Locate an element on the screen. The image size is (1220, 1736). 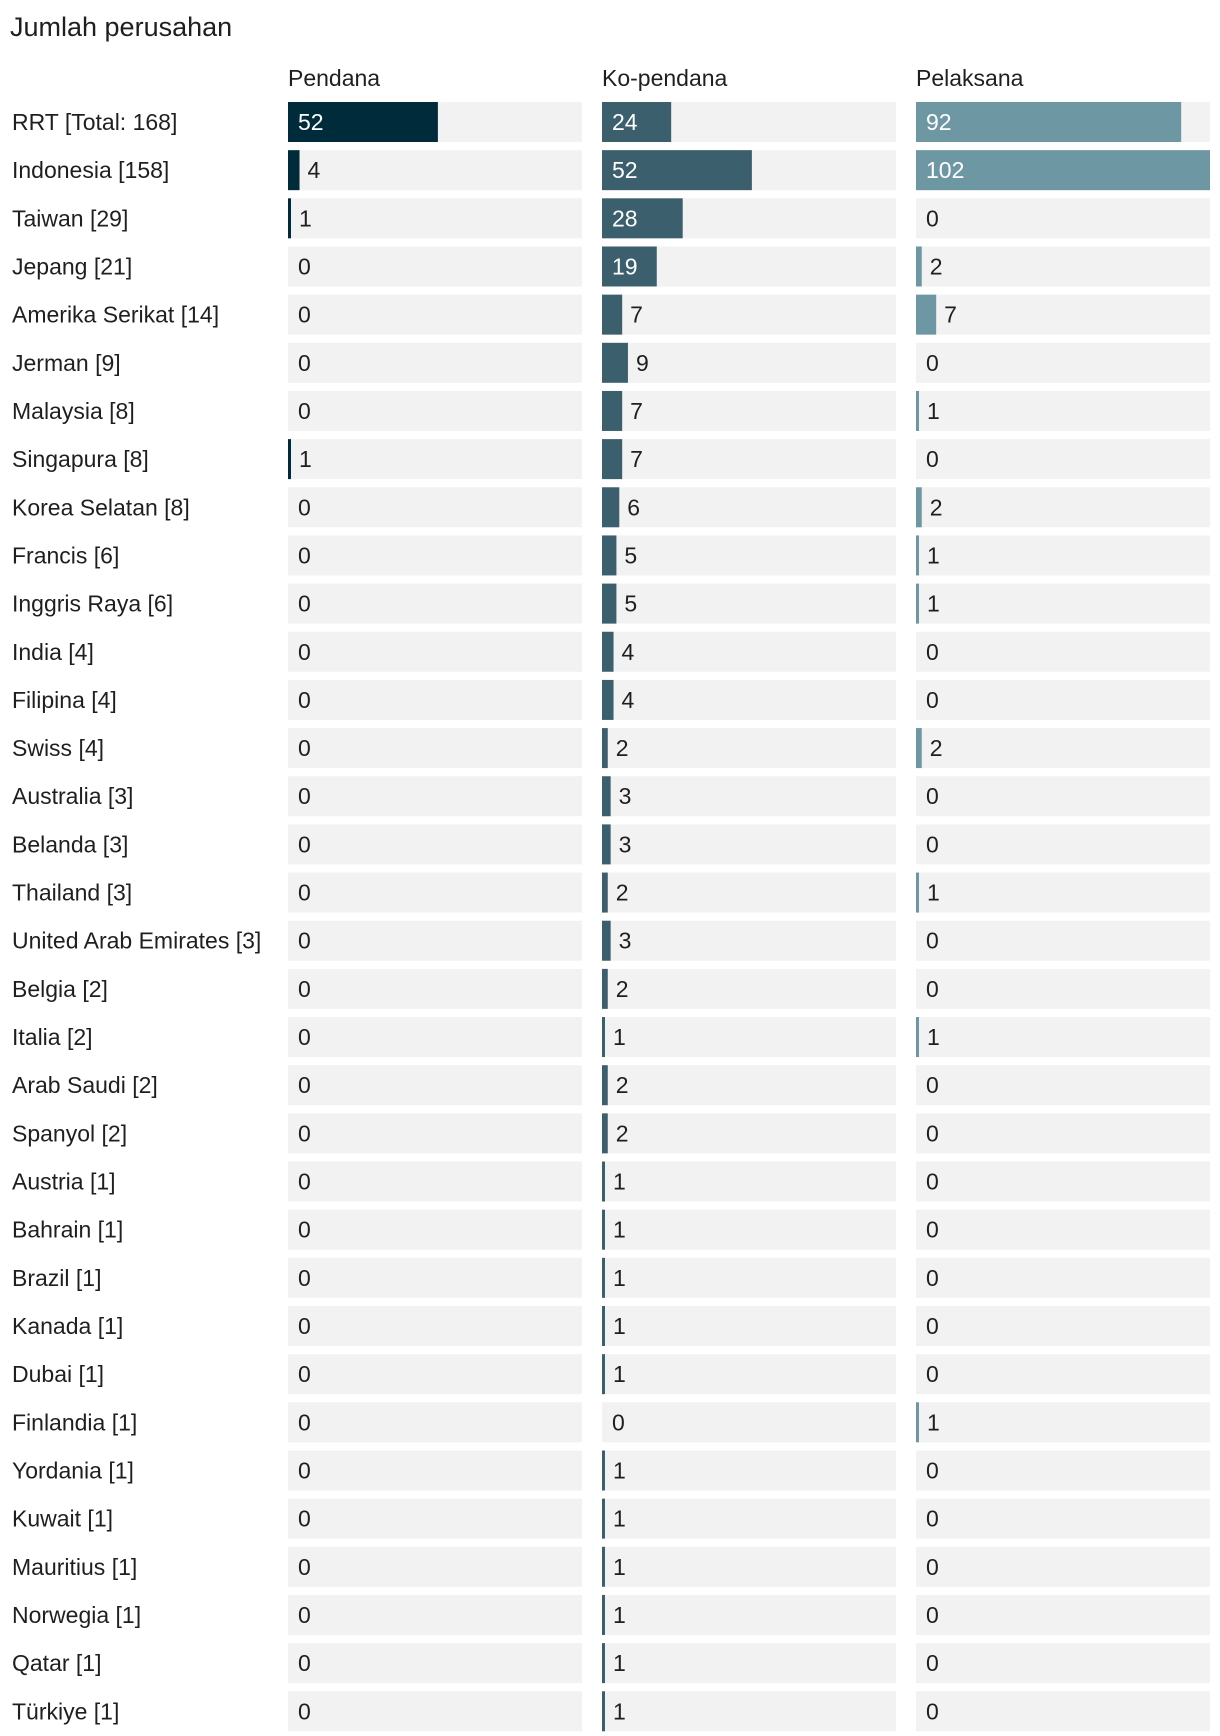
bar-ko-pendana-taiwan is located at coordinates (642, 218).